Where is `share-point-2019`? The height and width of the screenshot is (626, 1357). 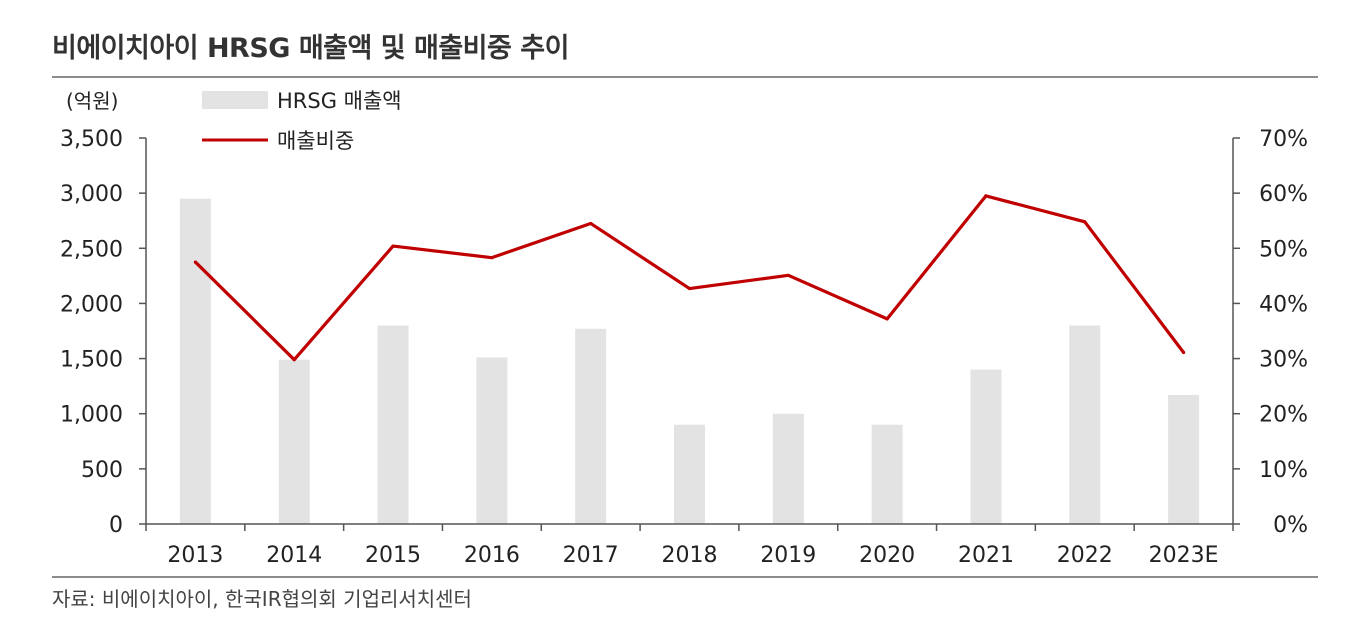 share-point-2019 is located at coordinates (788, 275).